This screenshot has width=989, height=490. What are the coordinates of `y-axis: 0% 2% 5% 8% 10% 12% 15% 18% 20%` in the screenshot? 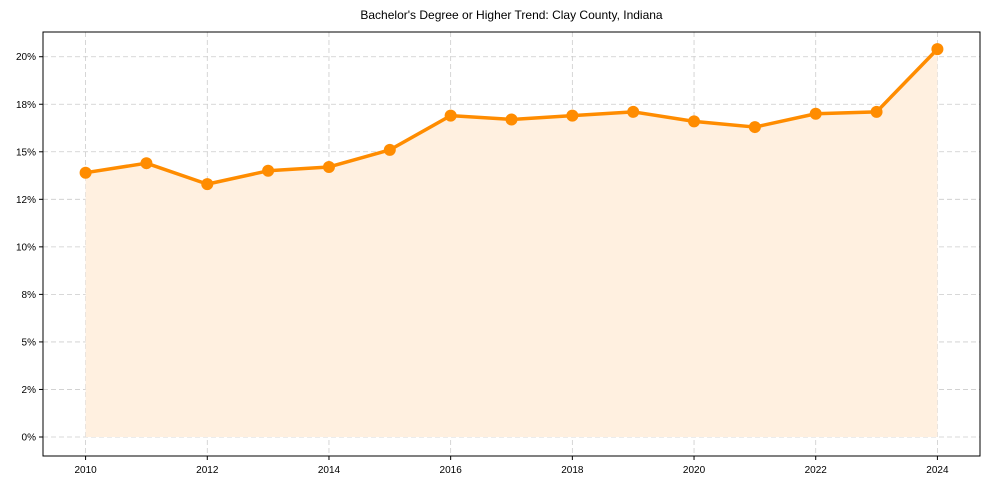 It's located at (29, 247).